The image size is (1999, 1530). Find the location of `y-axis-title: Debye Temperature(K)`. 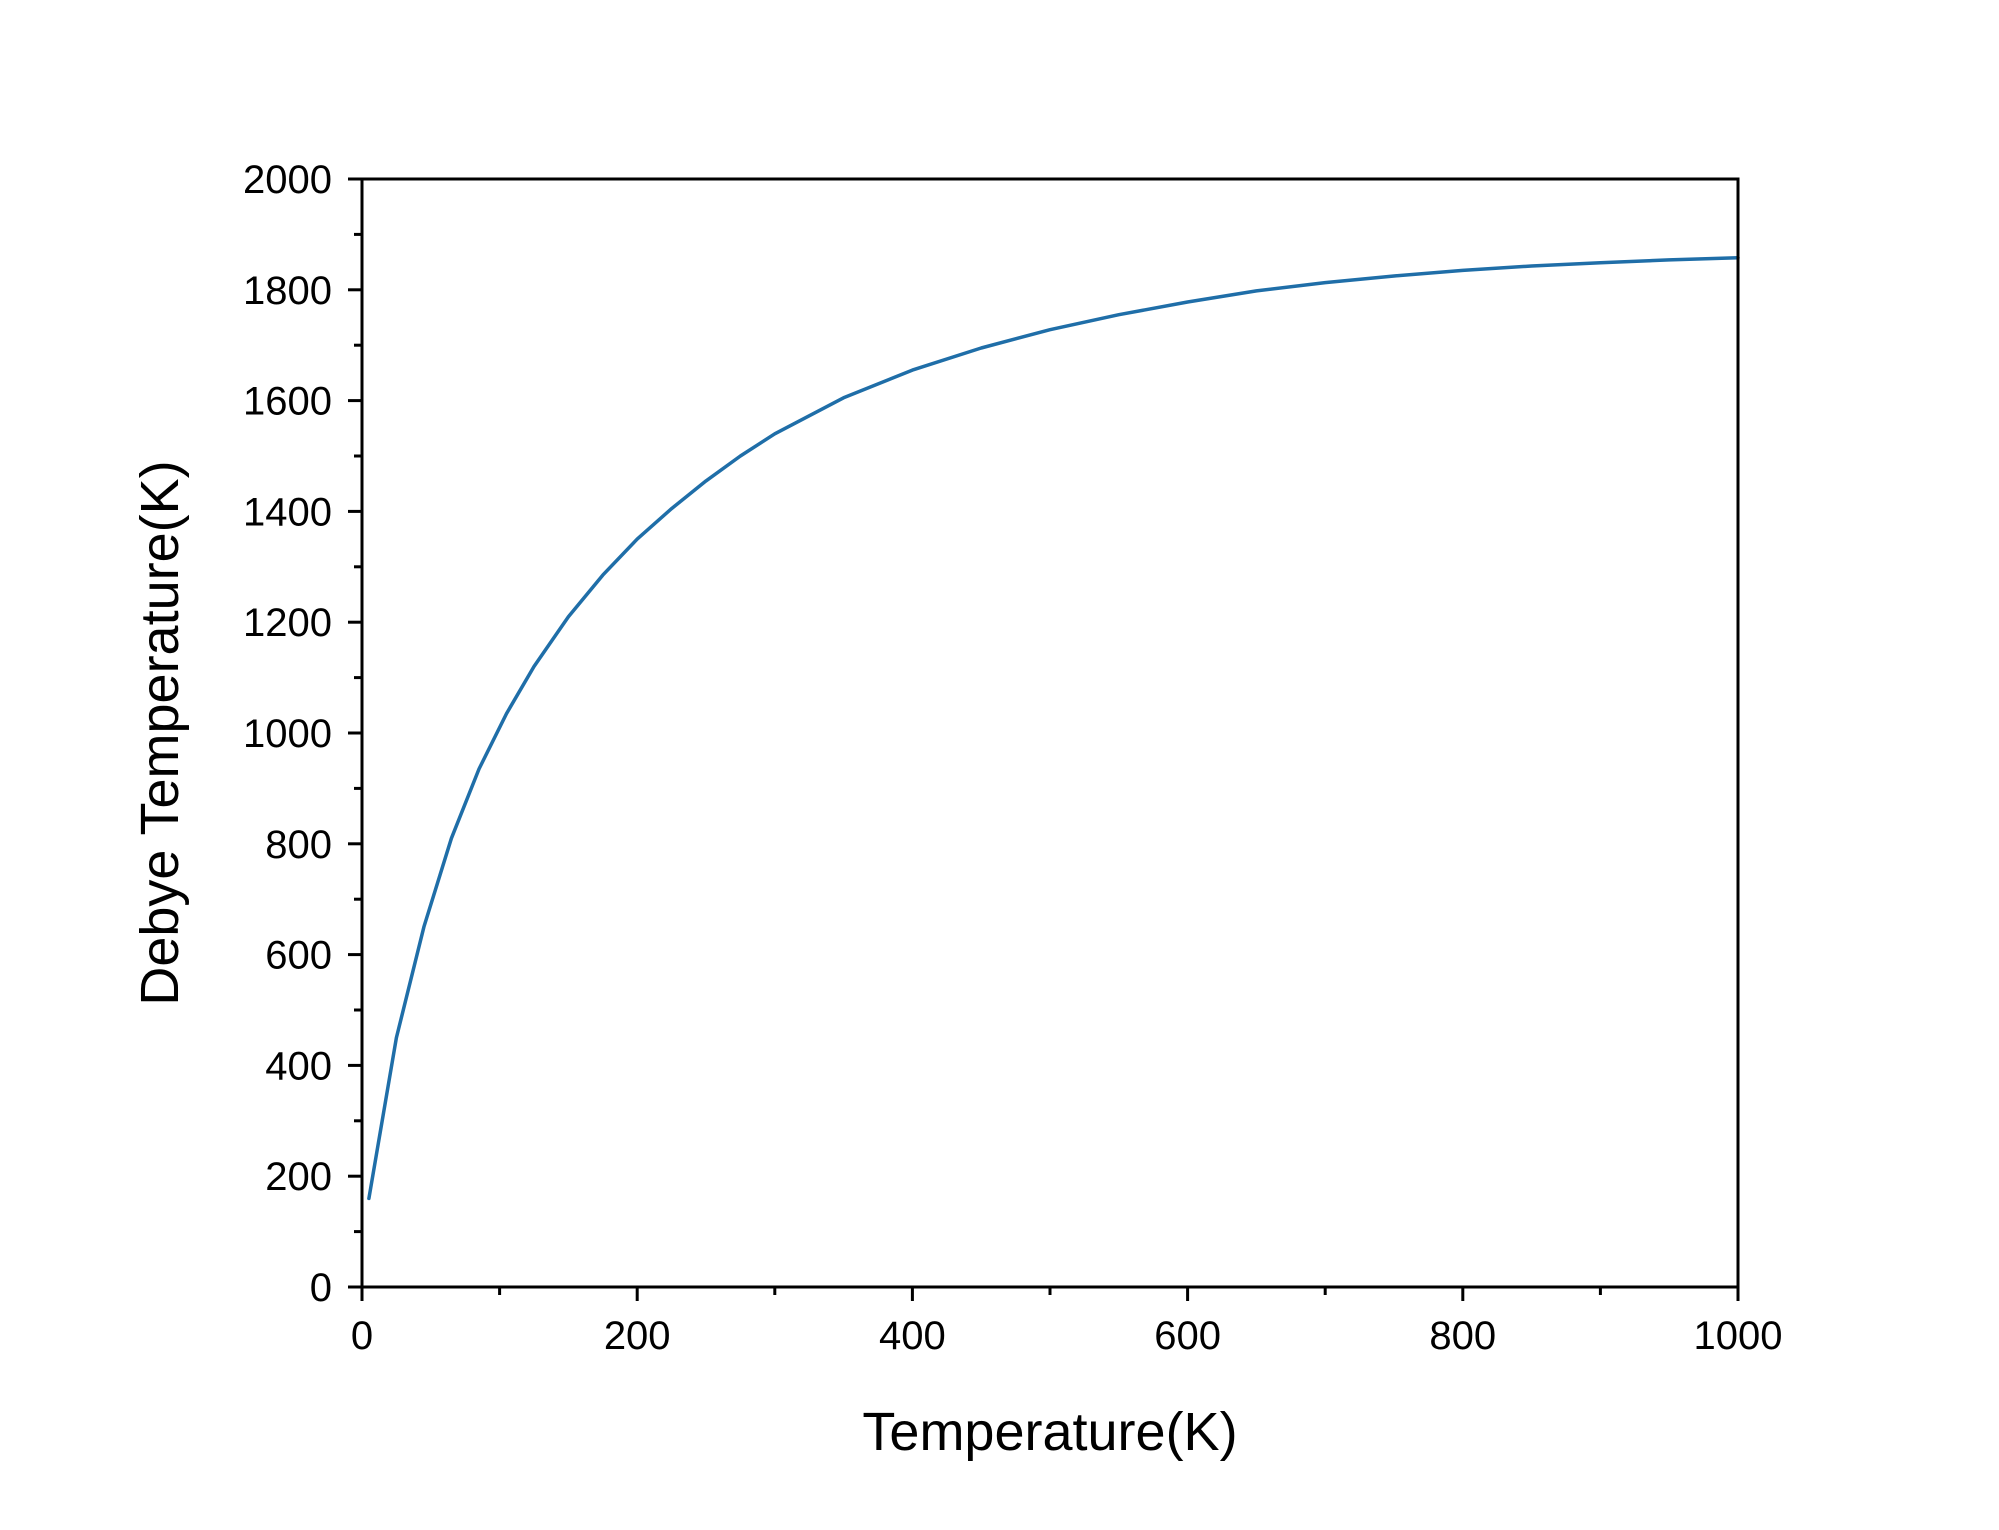

y-axis-title: Debye Temperature(K) is located at coordinates (160, 732).